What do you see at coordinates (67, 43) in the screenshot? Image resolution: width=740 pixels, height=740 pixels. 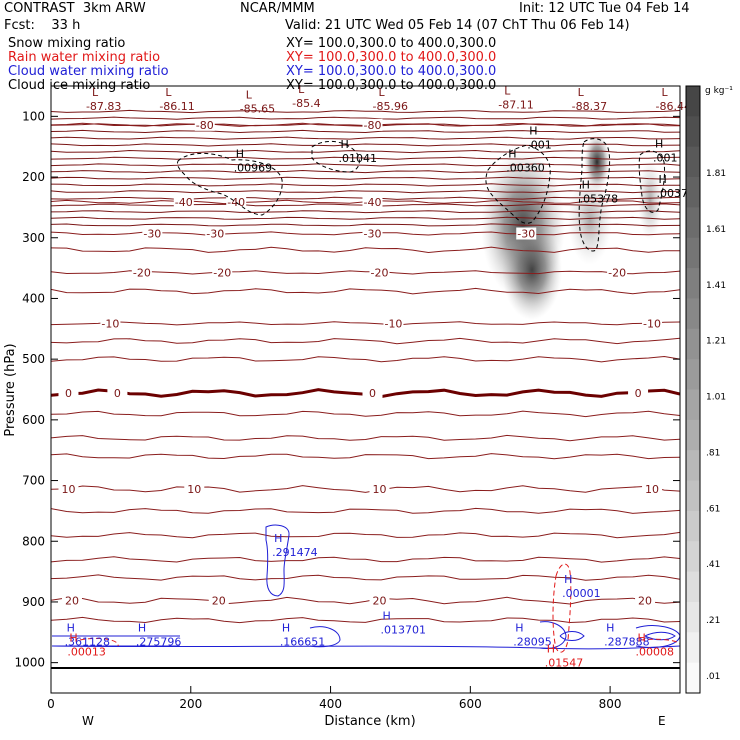 I see `field-name-snow: Snow mixing ratio` at bounding box center [67, 43].